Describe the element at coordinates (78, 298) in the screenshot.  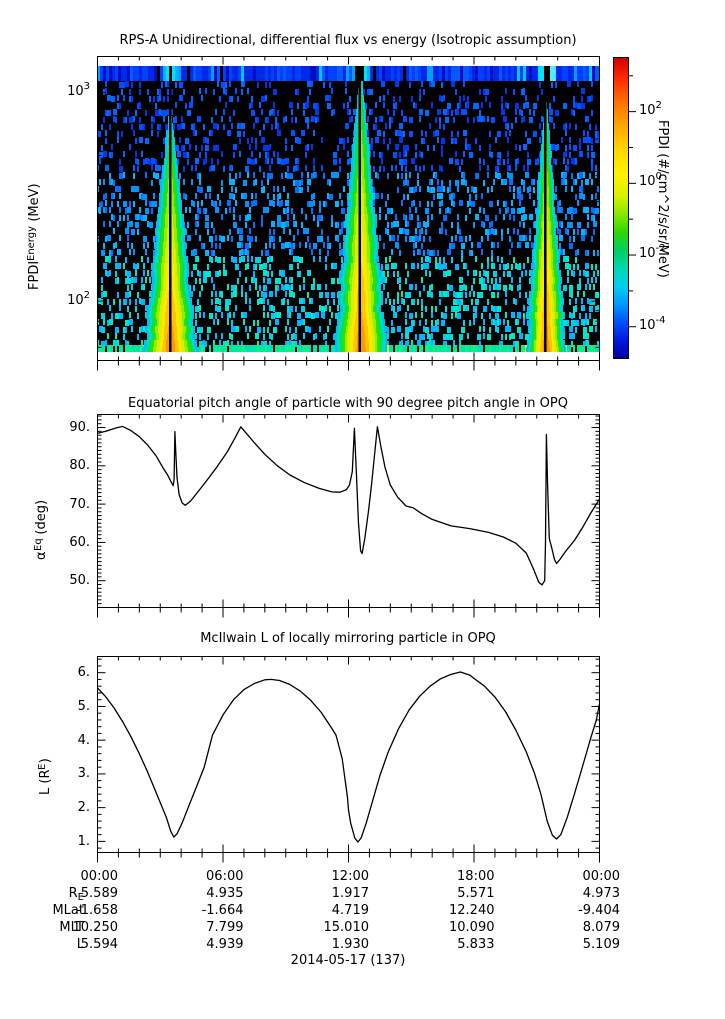
I see `panel1-ytick-label: 10²` at that location.